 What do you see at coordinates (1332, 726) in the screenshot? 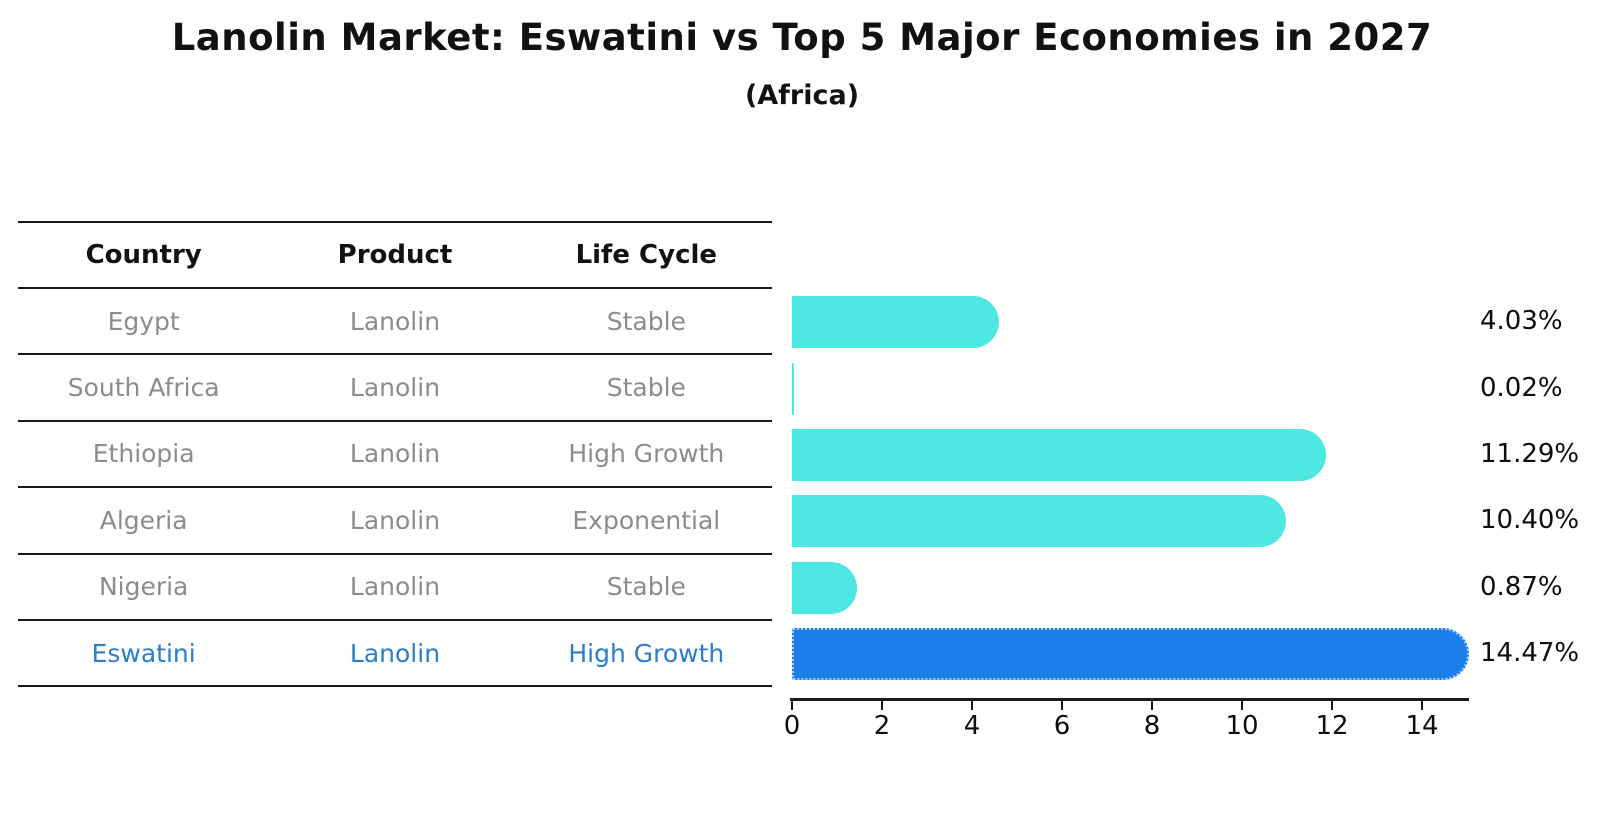
I see `x-tick-label-12: 12` at bounding box center [1332, 726].